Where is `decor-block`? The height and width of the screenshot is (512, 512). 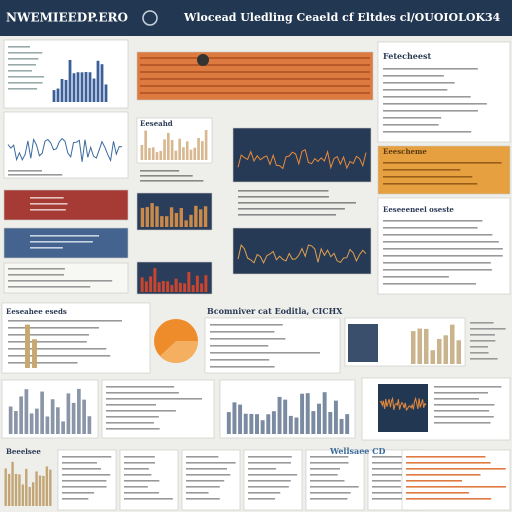
decor-block is located at coordinates (363, 343).